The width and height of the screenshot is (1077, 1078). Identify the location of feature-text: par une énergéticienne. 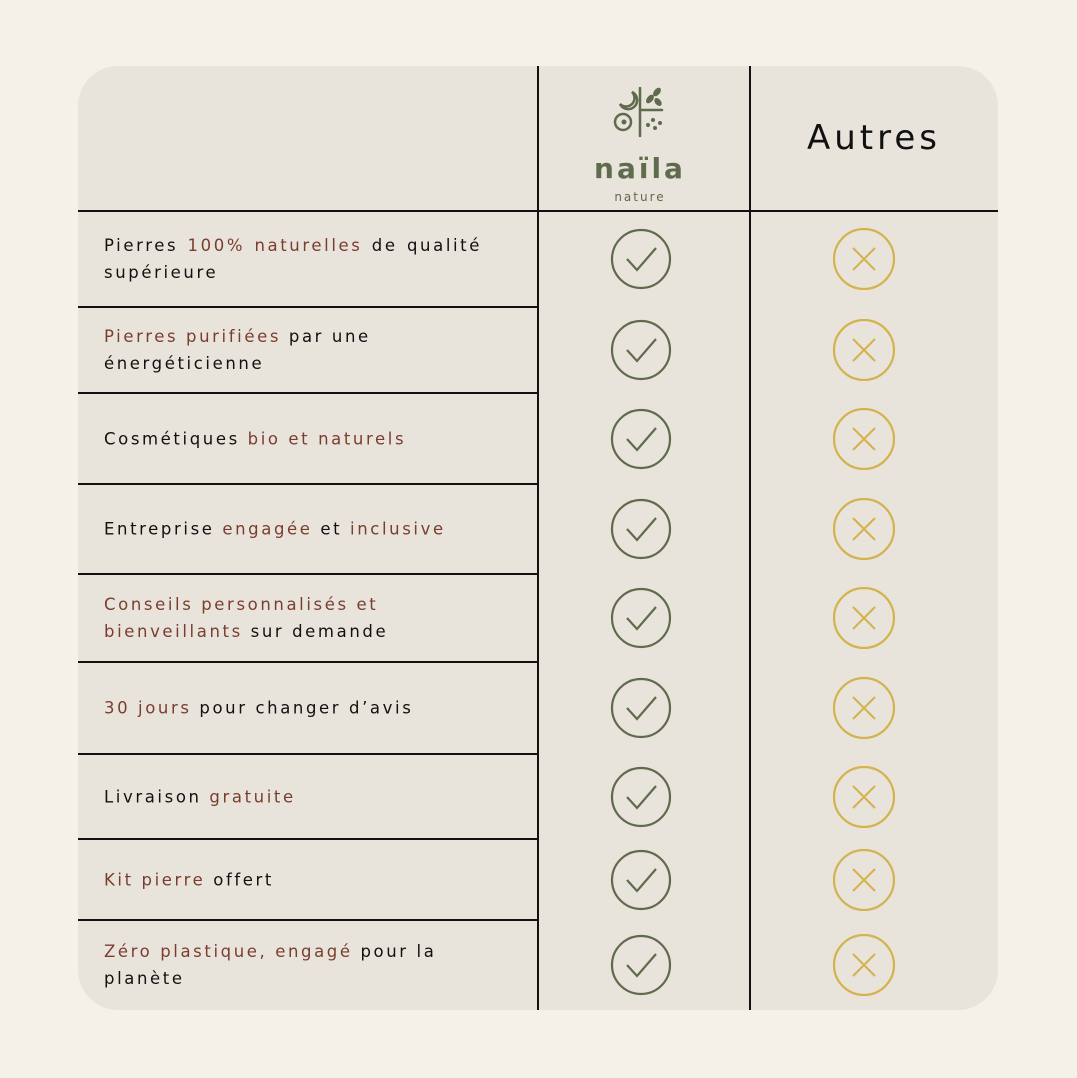
(237, 350).